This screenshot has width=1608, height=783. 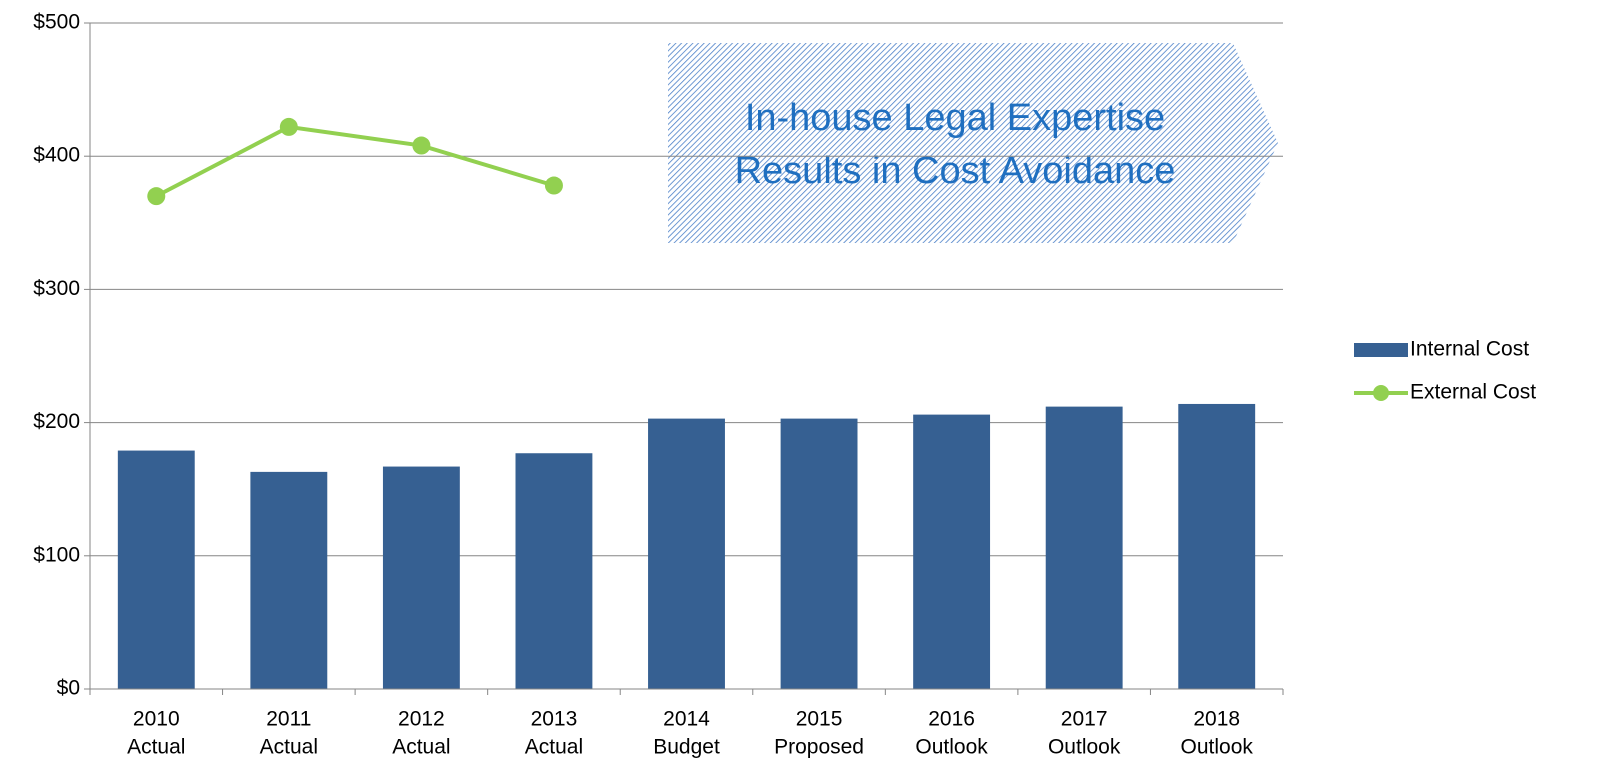 I want to click on annotation: In-house Legal Expertise, so click(x=955, y=118).